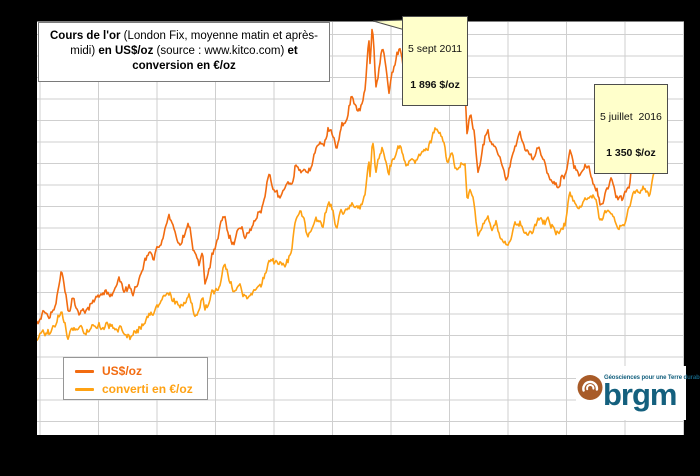 This screenshot has width=700, height=476. What do you see at coordinates (126, 51) in the screenshot?
I see `title-segment: en US$/oz` at bounding box center [126, 51].